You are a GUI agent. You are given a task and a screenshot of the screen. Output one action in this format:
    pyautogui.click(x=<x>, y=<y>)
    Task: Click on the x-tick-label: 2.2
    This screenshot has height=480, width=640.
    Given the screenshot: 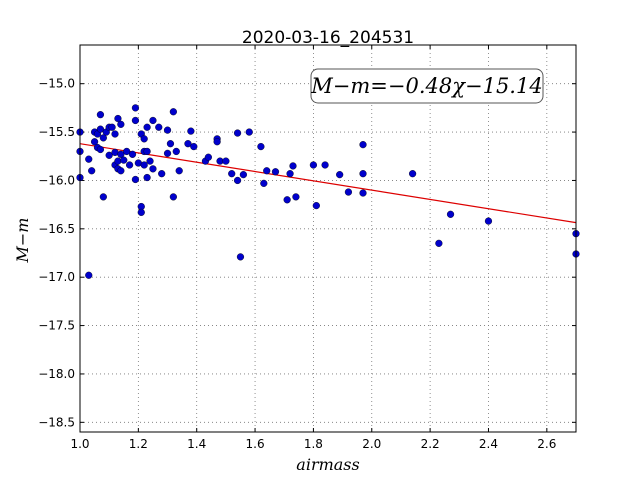 What is the action you would take?
    pyautogui.click(x=430, y=444)
    